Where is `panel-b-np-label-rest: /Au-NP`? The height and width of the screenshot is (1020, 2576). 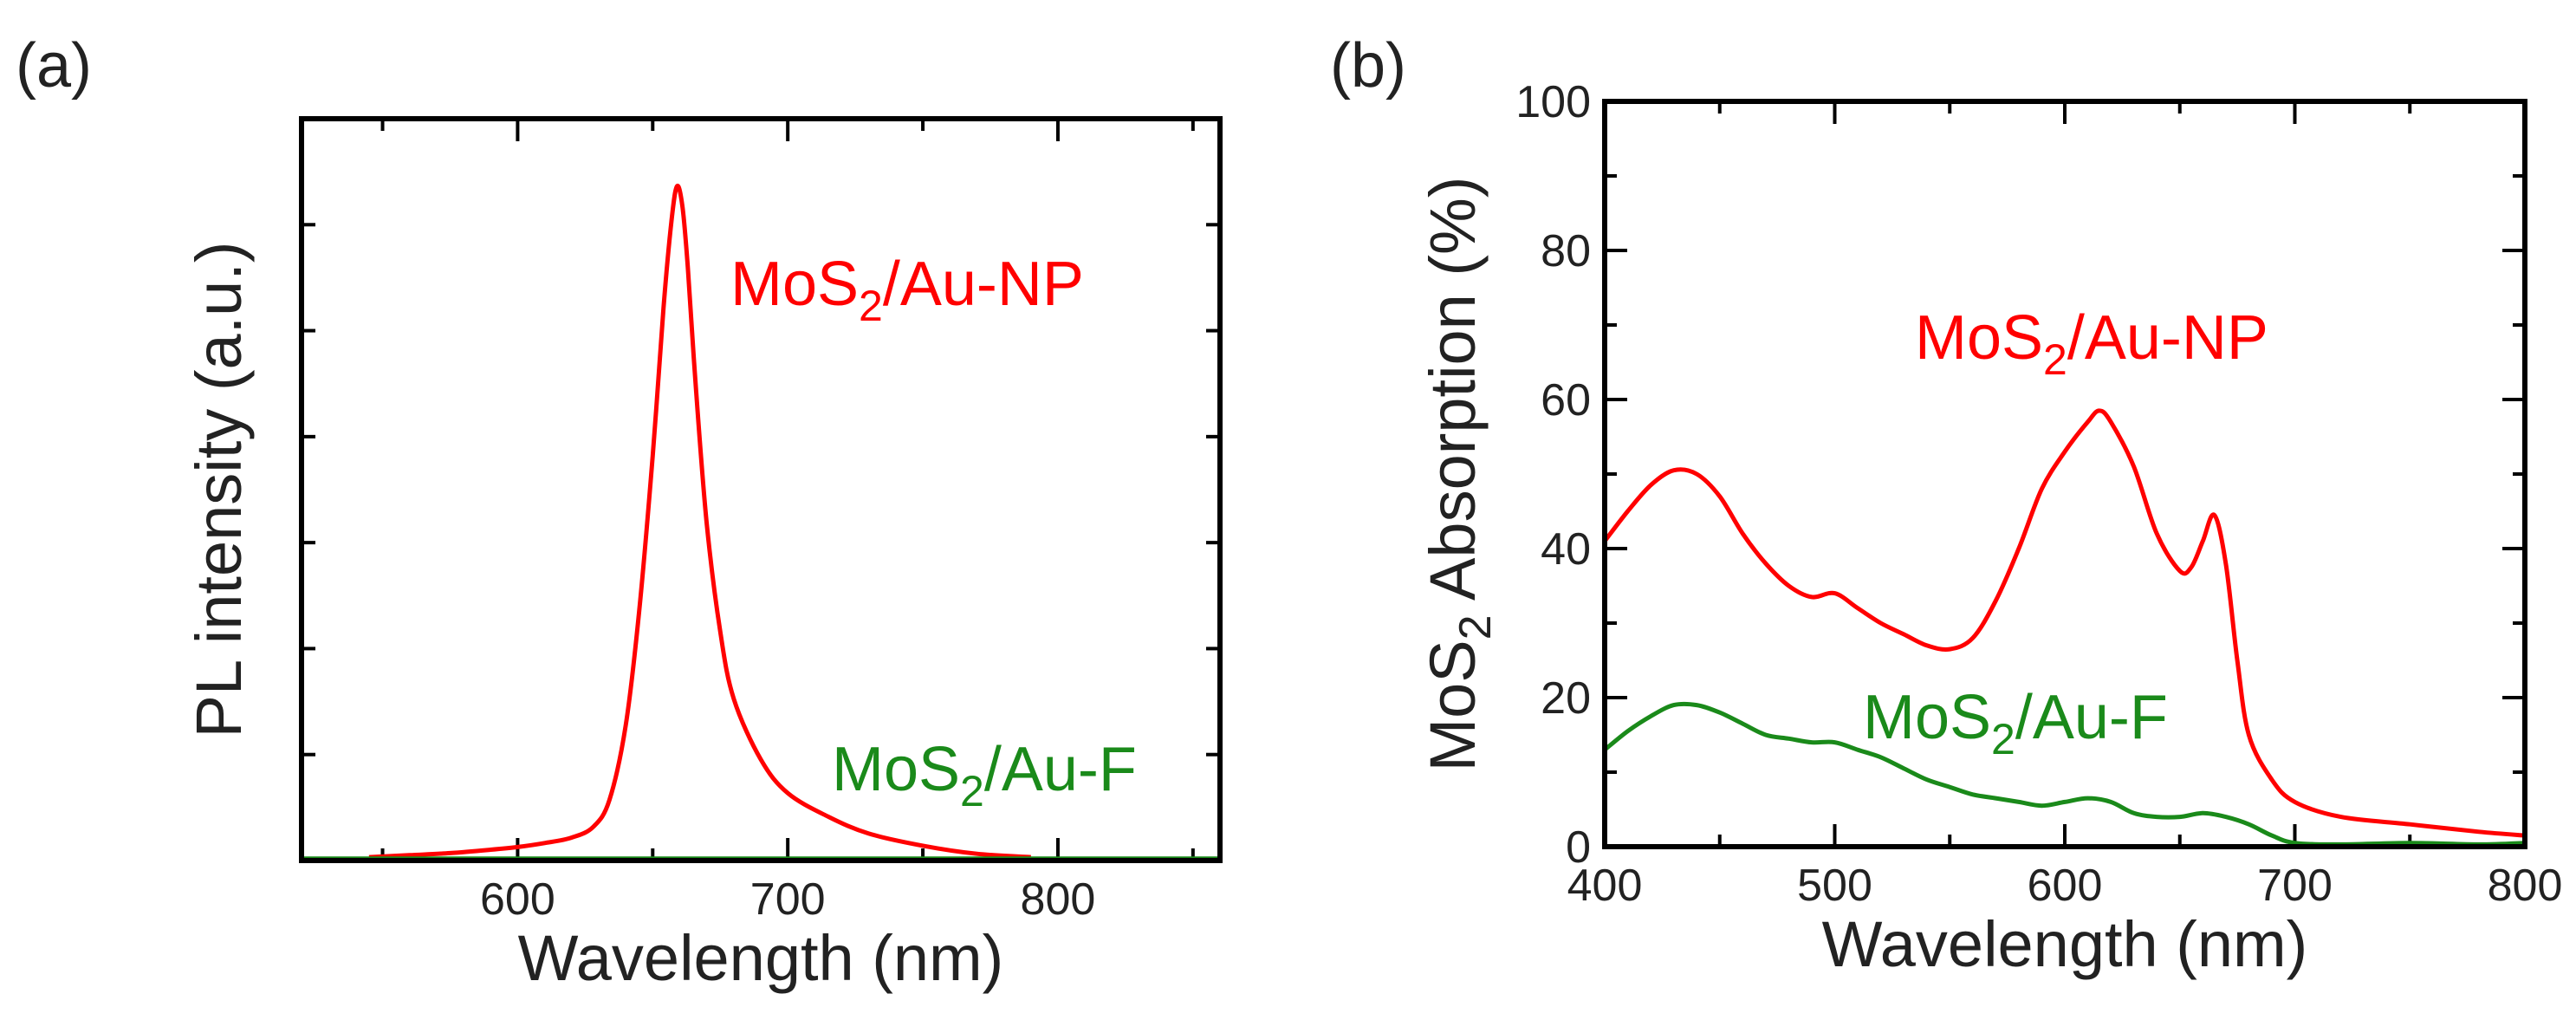
panel-b-np-label-rest: /Au-NP is located at coordinates (2168, 338).